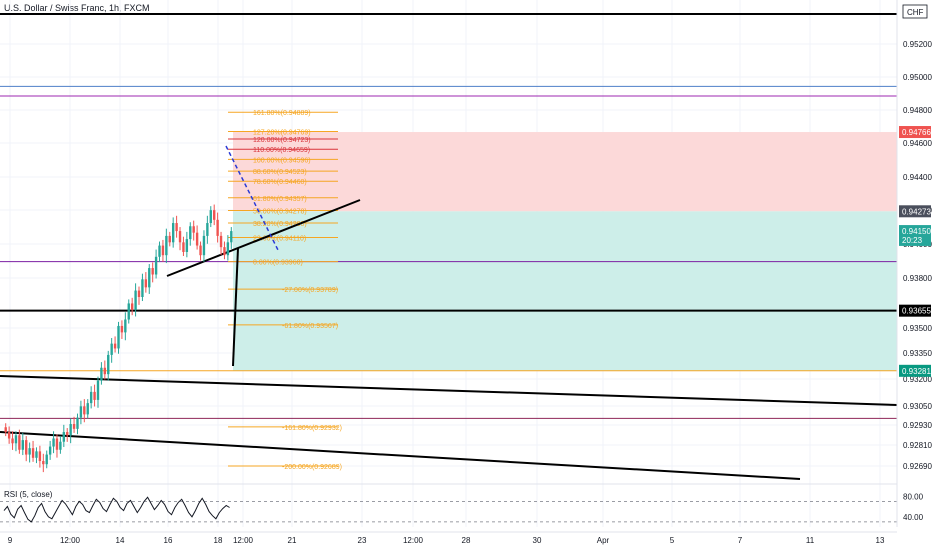 The image size is (932, 550). I want to click on currency-badge, so click(915, 11).